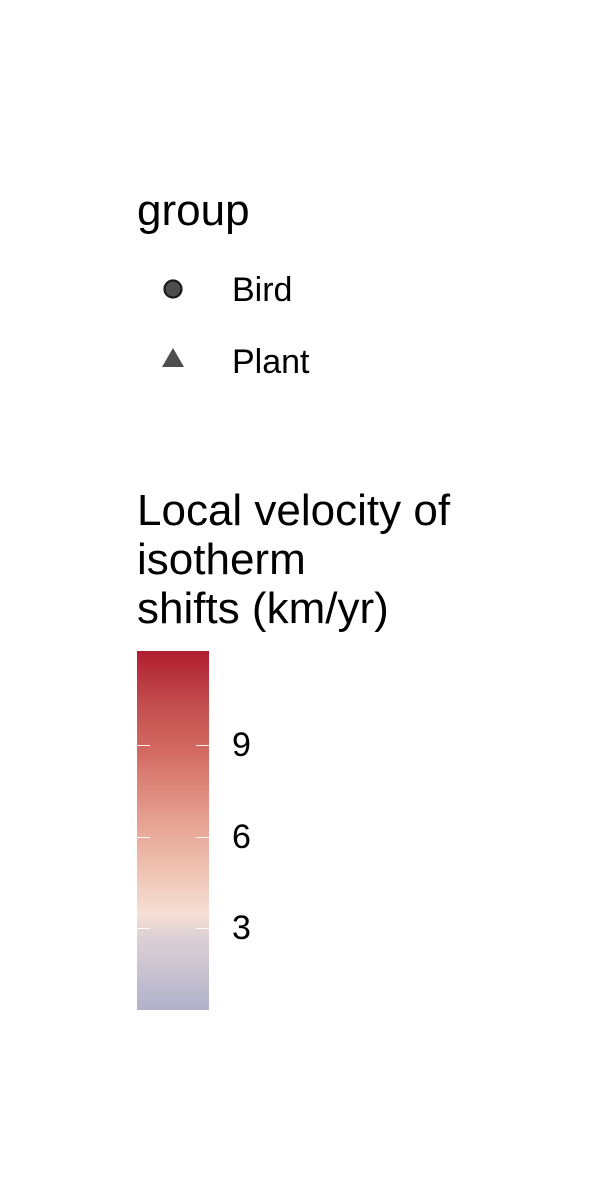 The width and height of the screenshot is (600, 1200). What do you see at coordinates (241, 836) in the screenshot?
I see `colorbar-tick-label-6: 6` at bounding box center [241, 836].